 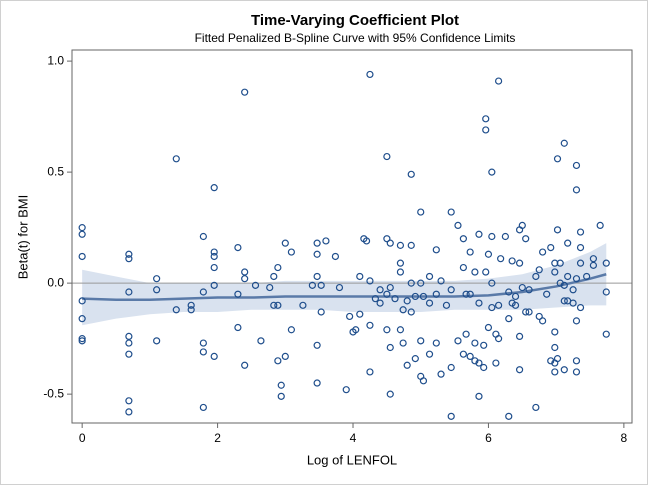 I want to click on y-tick-label: -0.5, so click(x=53, y=393).